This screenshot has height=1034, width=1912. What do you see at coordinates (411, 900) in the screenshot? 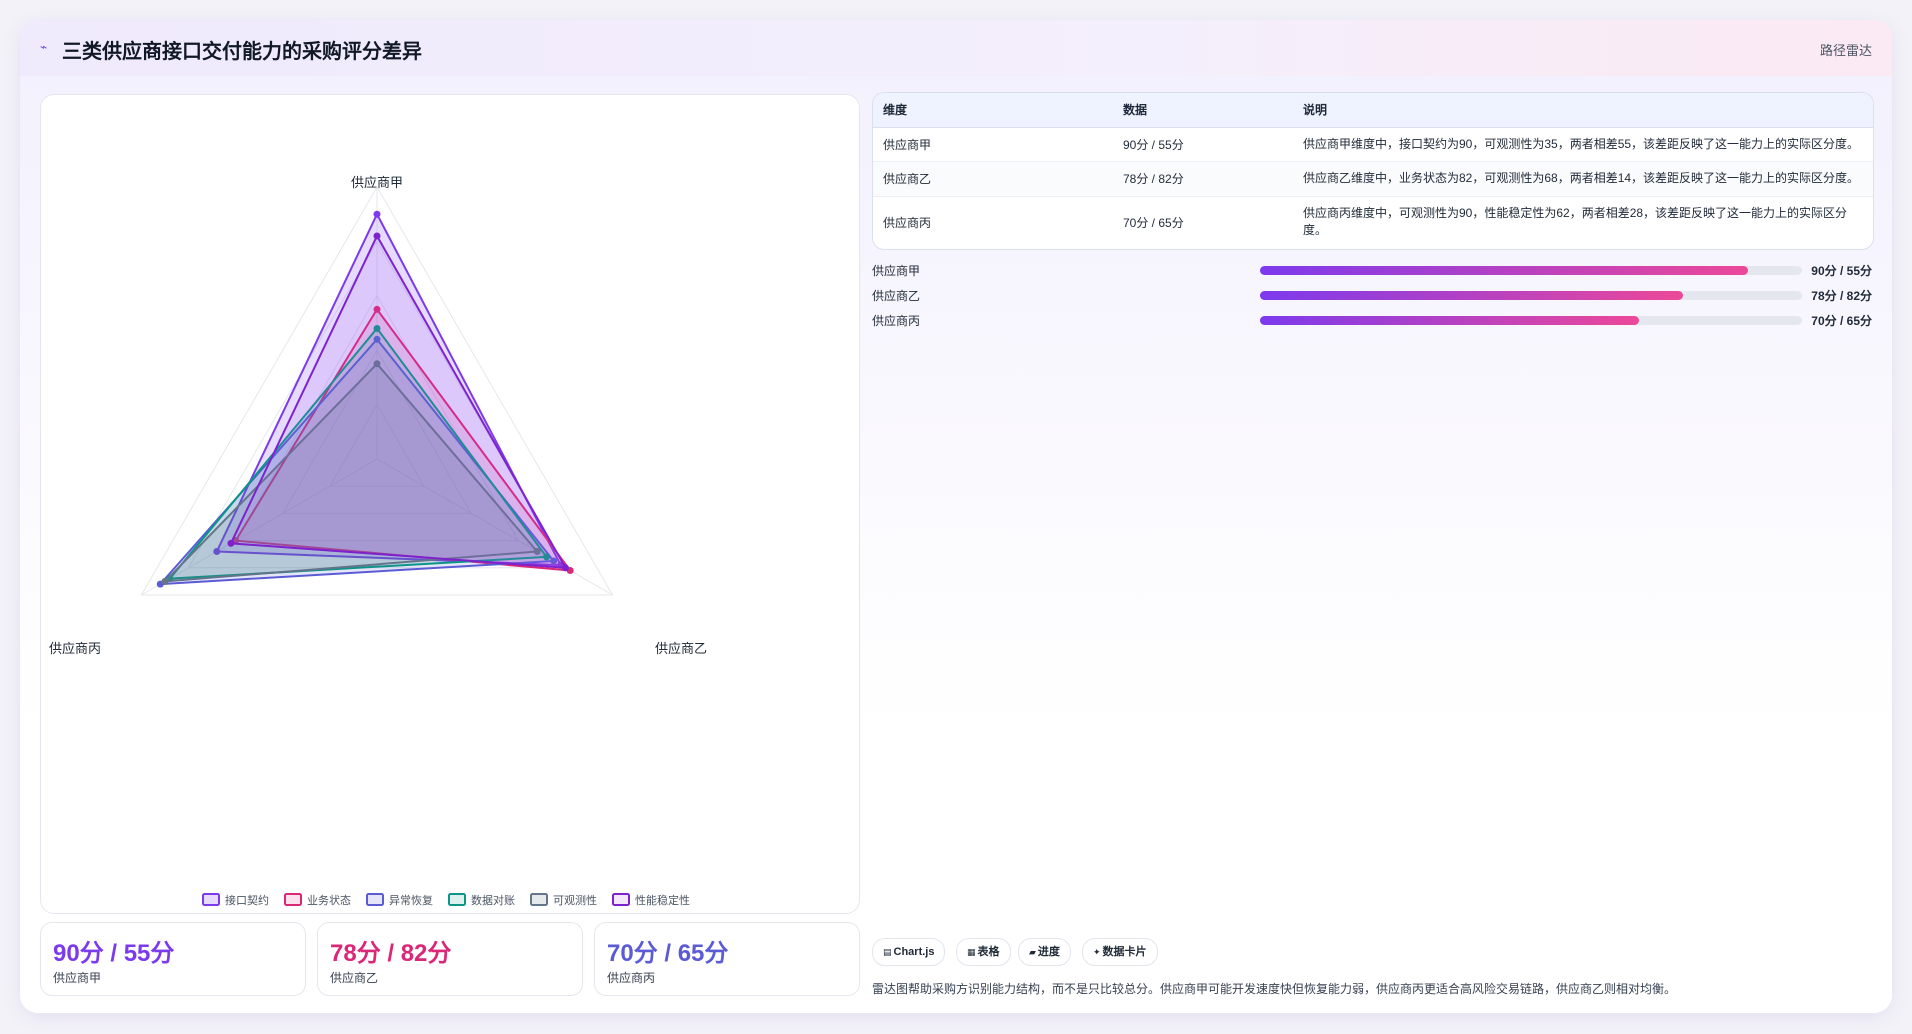
I see `legend-label: 异常恢复` at bounding box center [411, 900].